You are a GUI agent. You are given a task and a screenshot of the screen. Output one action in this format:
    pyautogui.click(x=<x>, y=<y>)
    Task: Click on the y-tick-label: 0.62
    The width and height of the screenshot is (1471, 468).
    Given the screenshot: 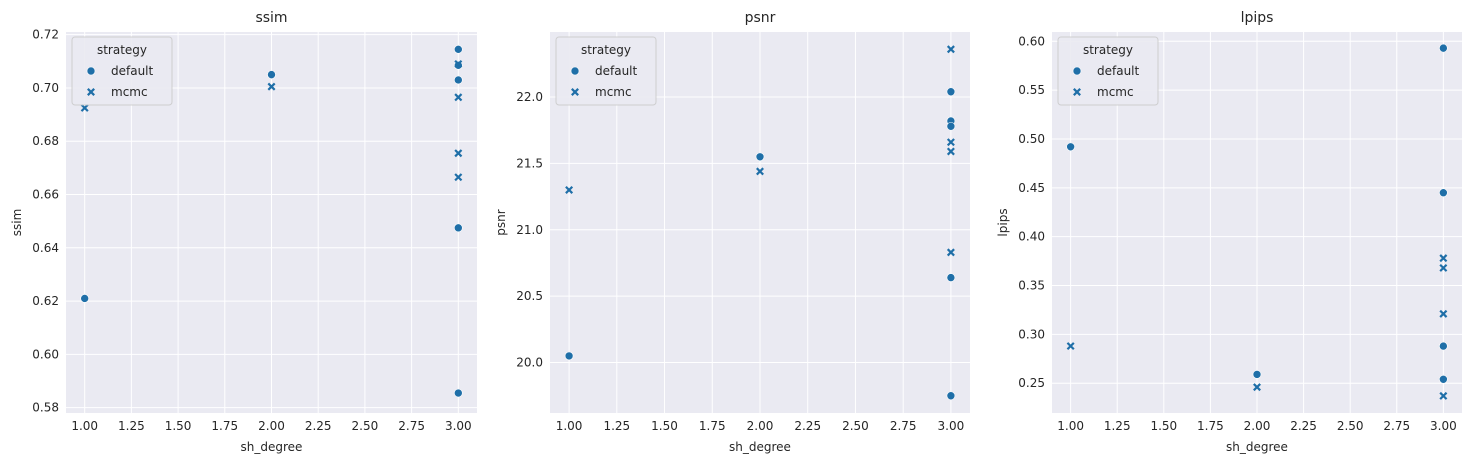 What is the action you would take?
    pyautogui.click(x=45, y=301)
    